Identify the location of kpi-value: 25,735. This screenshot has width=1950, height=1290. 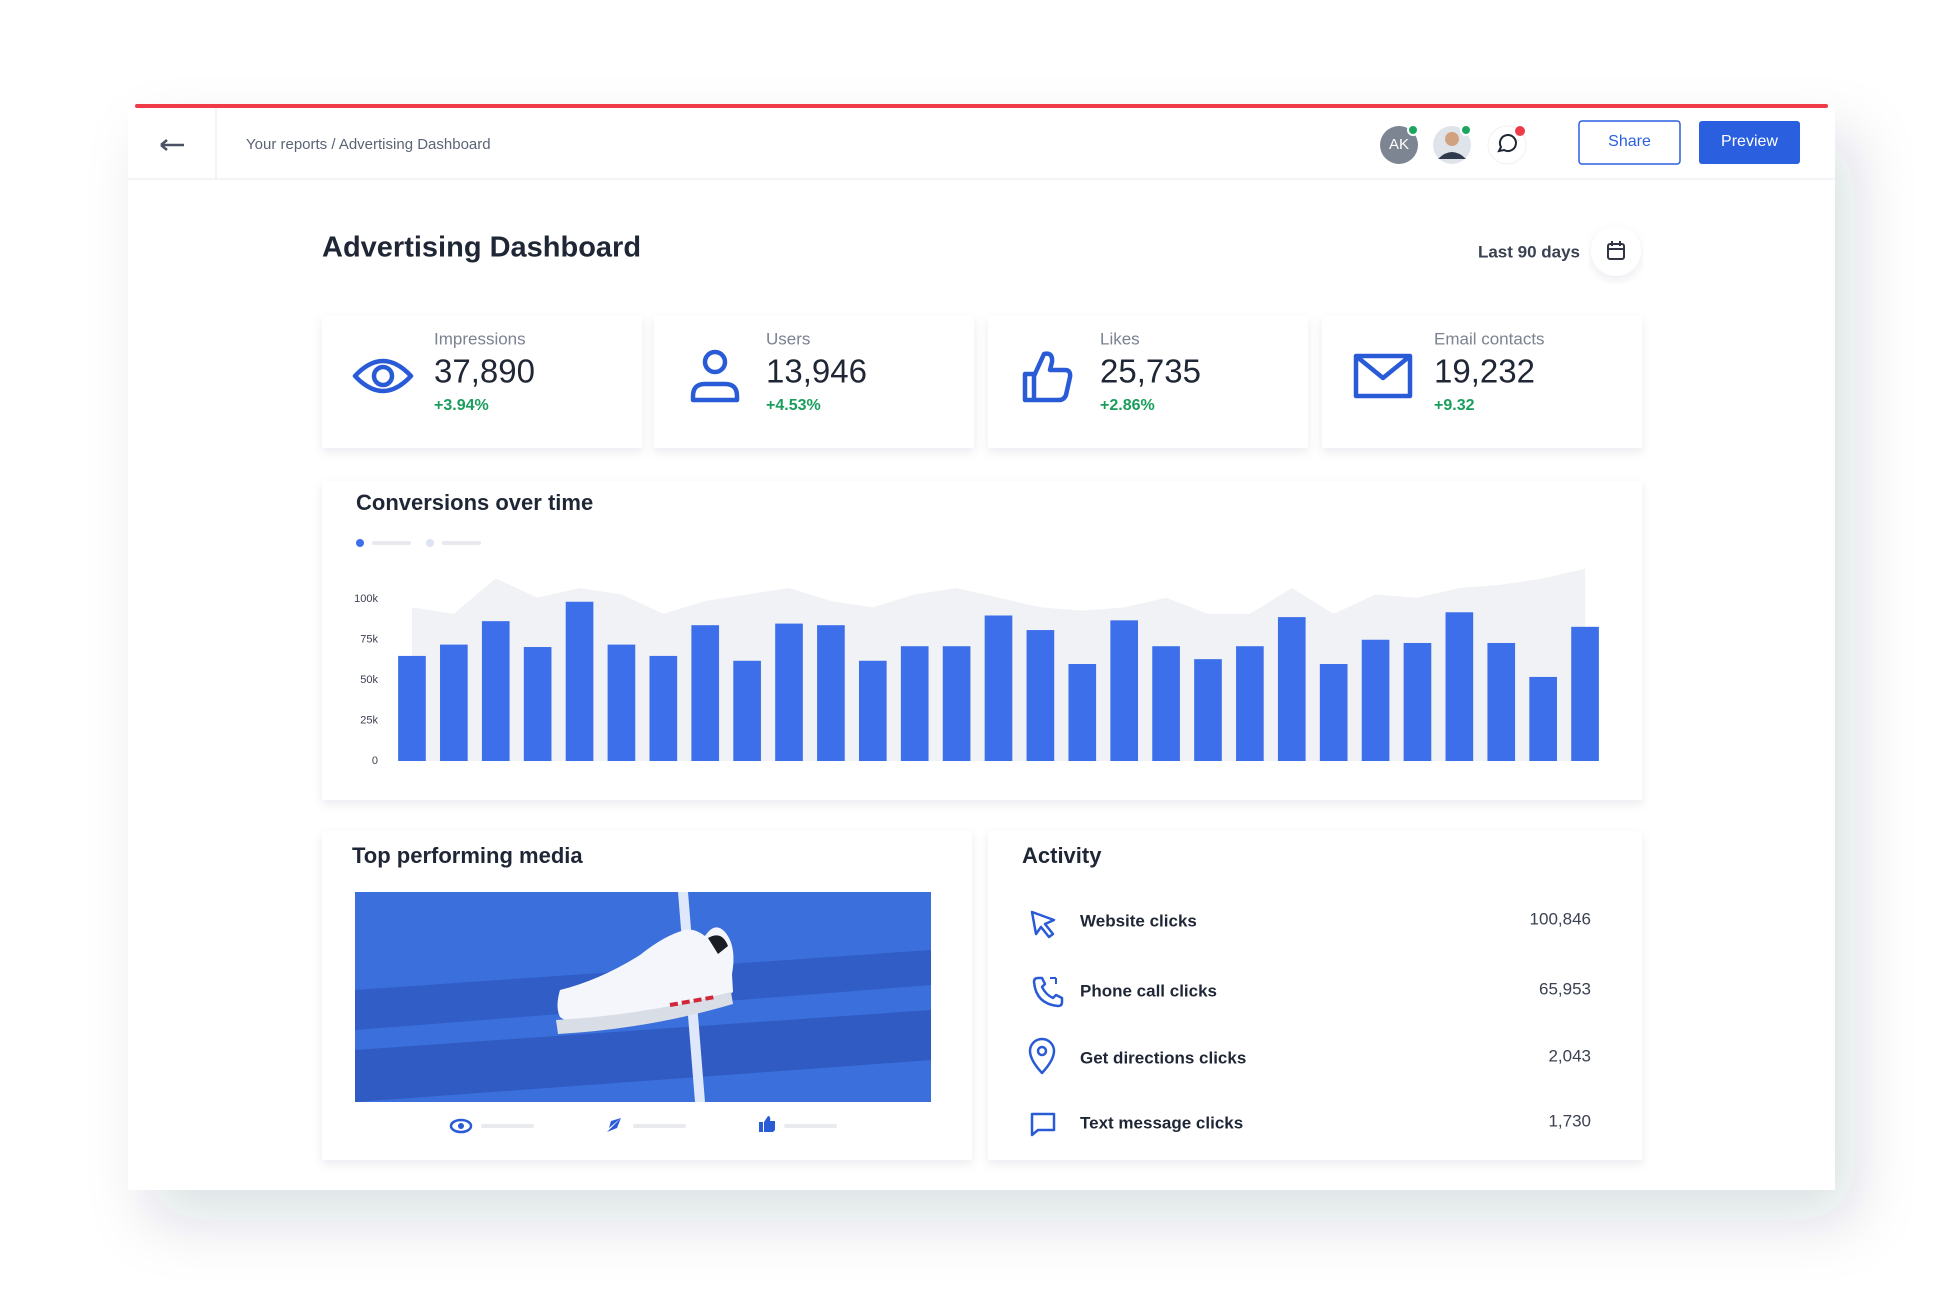
(1150, 371).